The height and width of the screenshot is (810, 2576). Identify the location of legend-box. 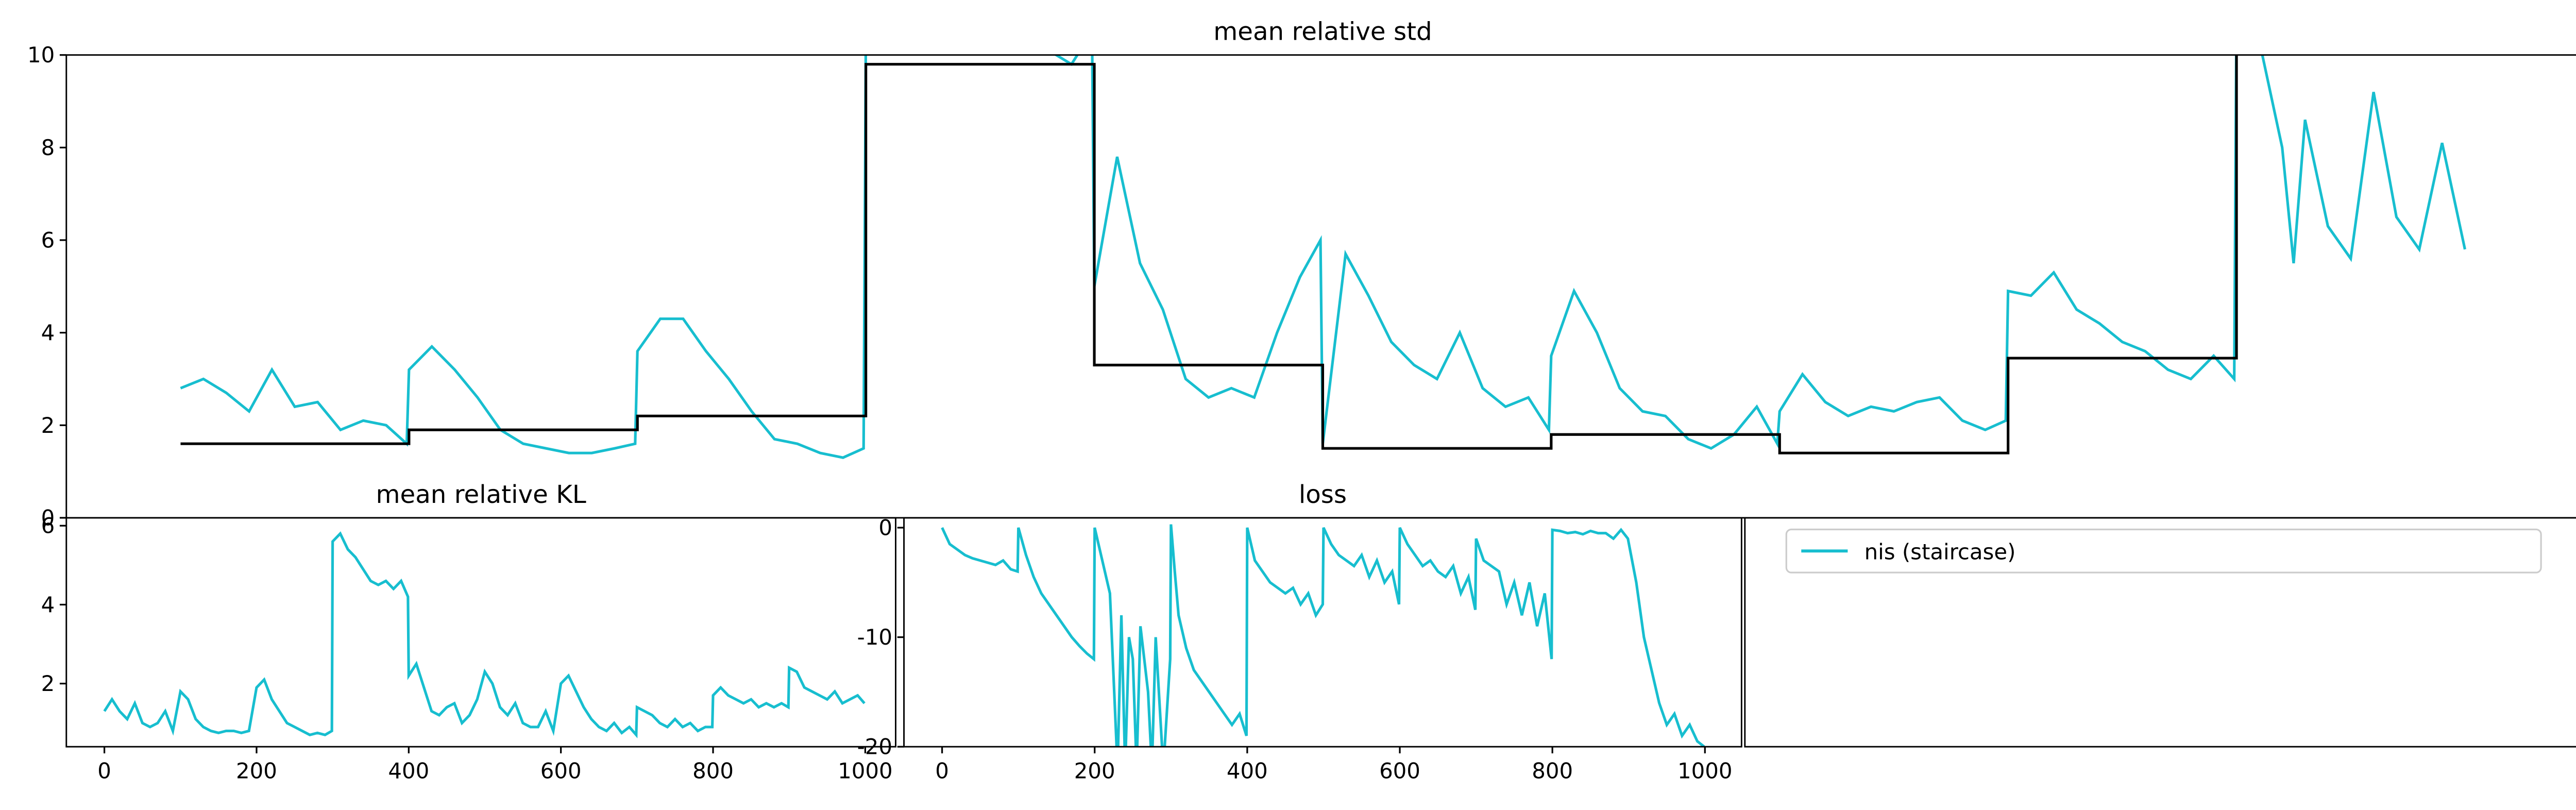
(2163, 550).